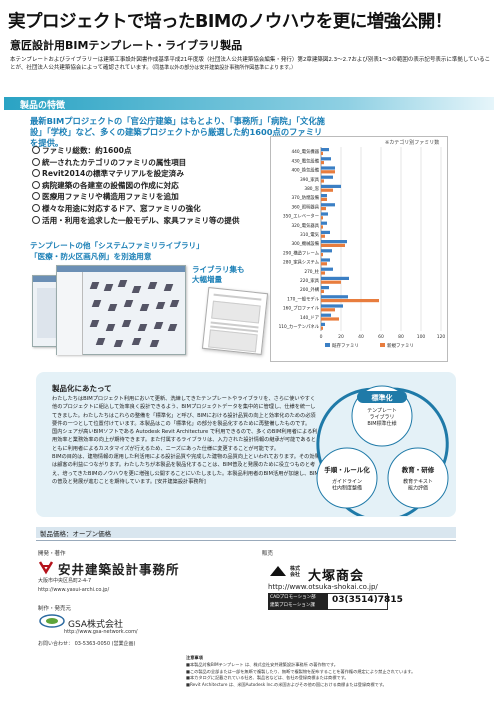 The image size is (498, 707). Describe the element at coordinates (148, 312) in the screenshot. I see `software-screenshots` at that location.